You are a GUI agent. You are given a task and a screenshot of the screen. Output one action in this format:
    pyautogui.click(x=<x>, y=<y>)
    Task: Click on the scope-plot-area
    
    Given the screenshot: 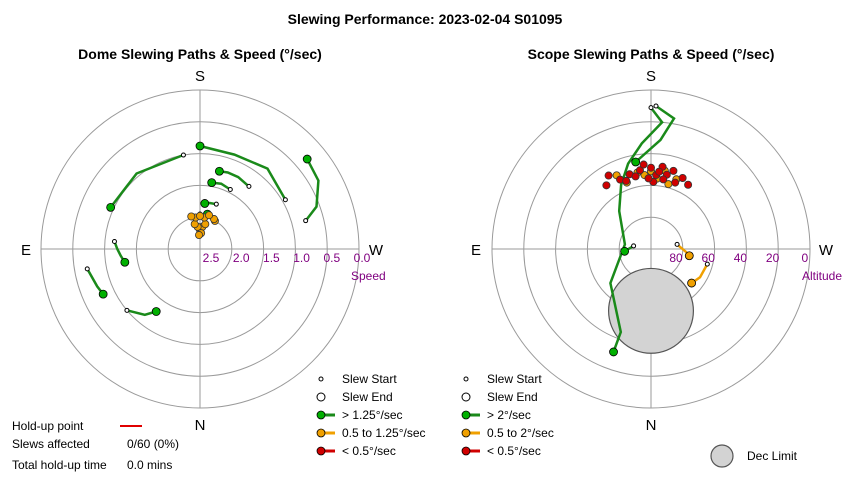 What is the action you would take?
    pyautogui.click(x=656, y=230)
    